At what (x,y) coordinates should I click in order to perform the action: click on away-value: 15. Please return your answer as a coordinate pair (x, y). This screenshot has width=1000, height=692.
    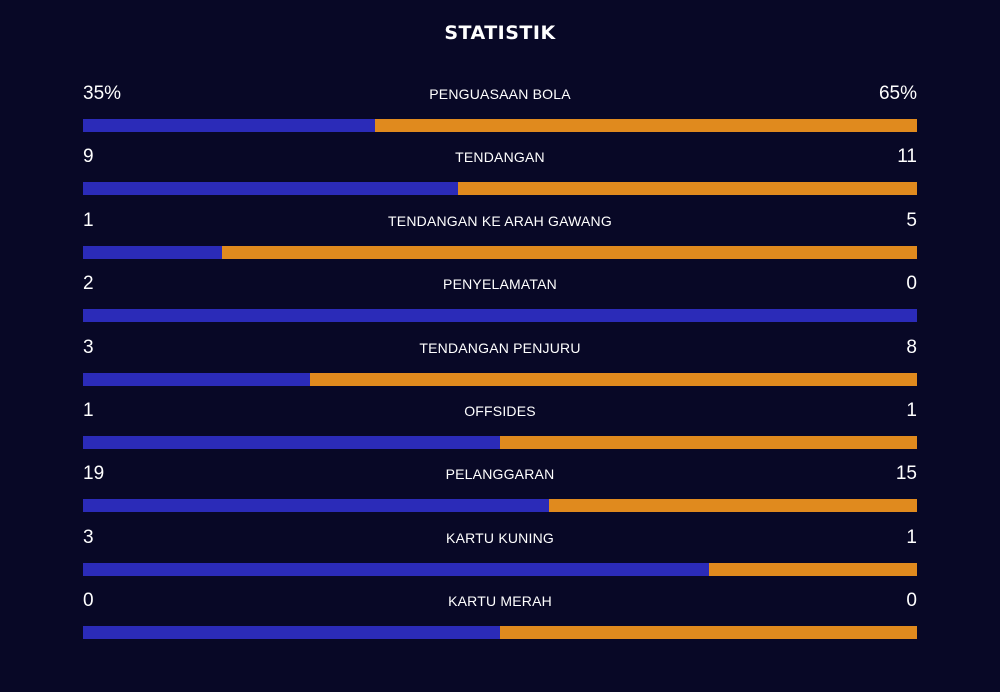
    Looking at the image, I should click on (906, 474).